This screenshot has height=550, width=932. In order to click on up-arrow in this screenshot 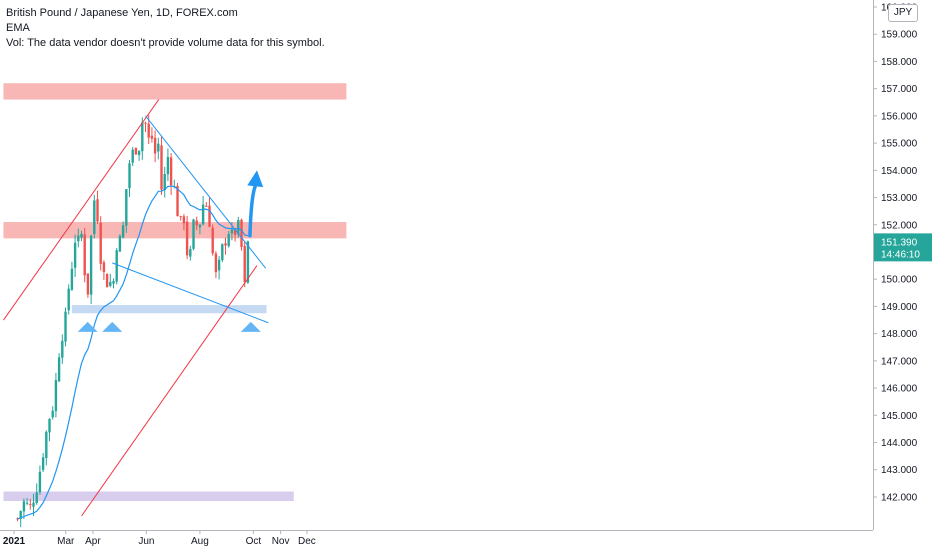, I will do `click(255, 204)`.